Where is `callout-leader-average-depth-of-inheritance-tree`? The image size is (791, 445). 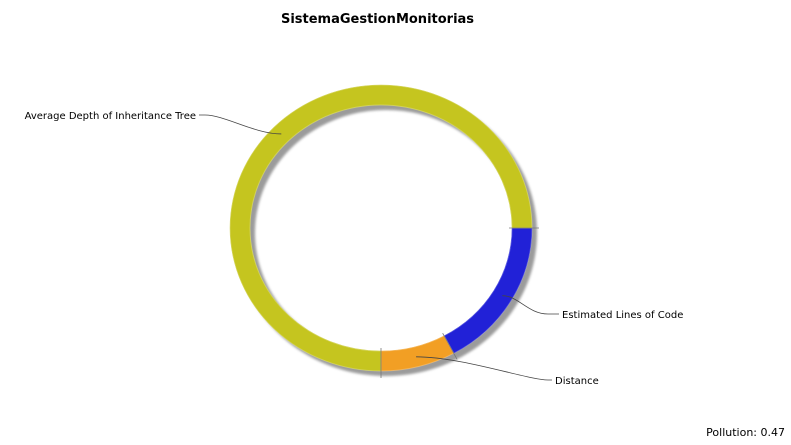
callout-leader-average-depth-of-inheritance-tree is located at coordinates (240, 124).